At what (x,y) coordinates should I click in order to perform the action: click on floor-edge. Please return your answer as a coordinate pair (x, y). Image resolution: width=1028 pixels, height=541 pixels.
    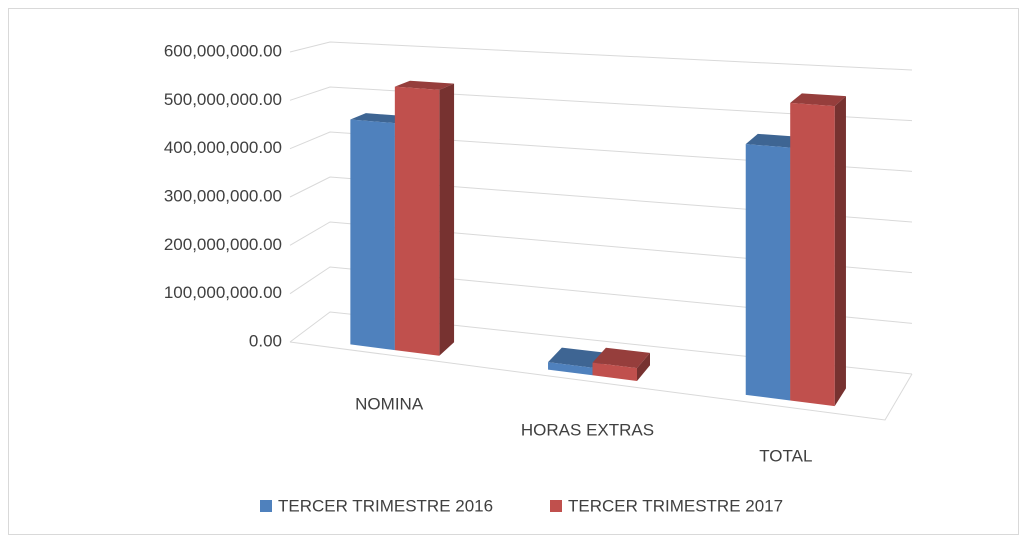
    Looking at the image, I should click on (601, 381).